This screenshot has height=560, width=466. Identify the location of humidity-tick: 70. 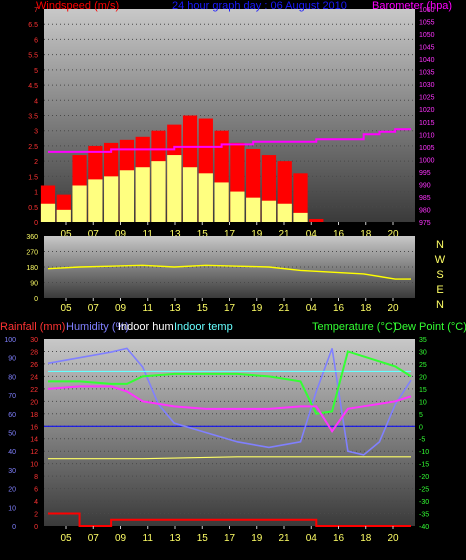
(12, 396).